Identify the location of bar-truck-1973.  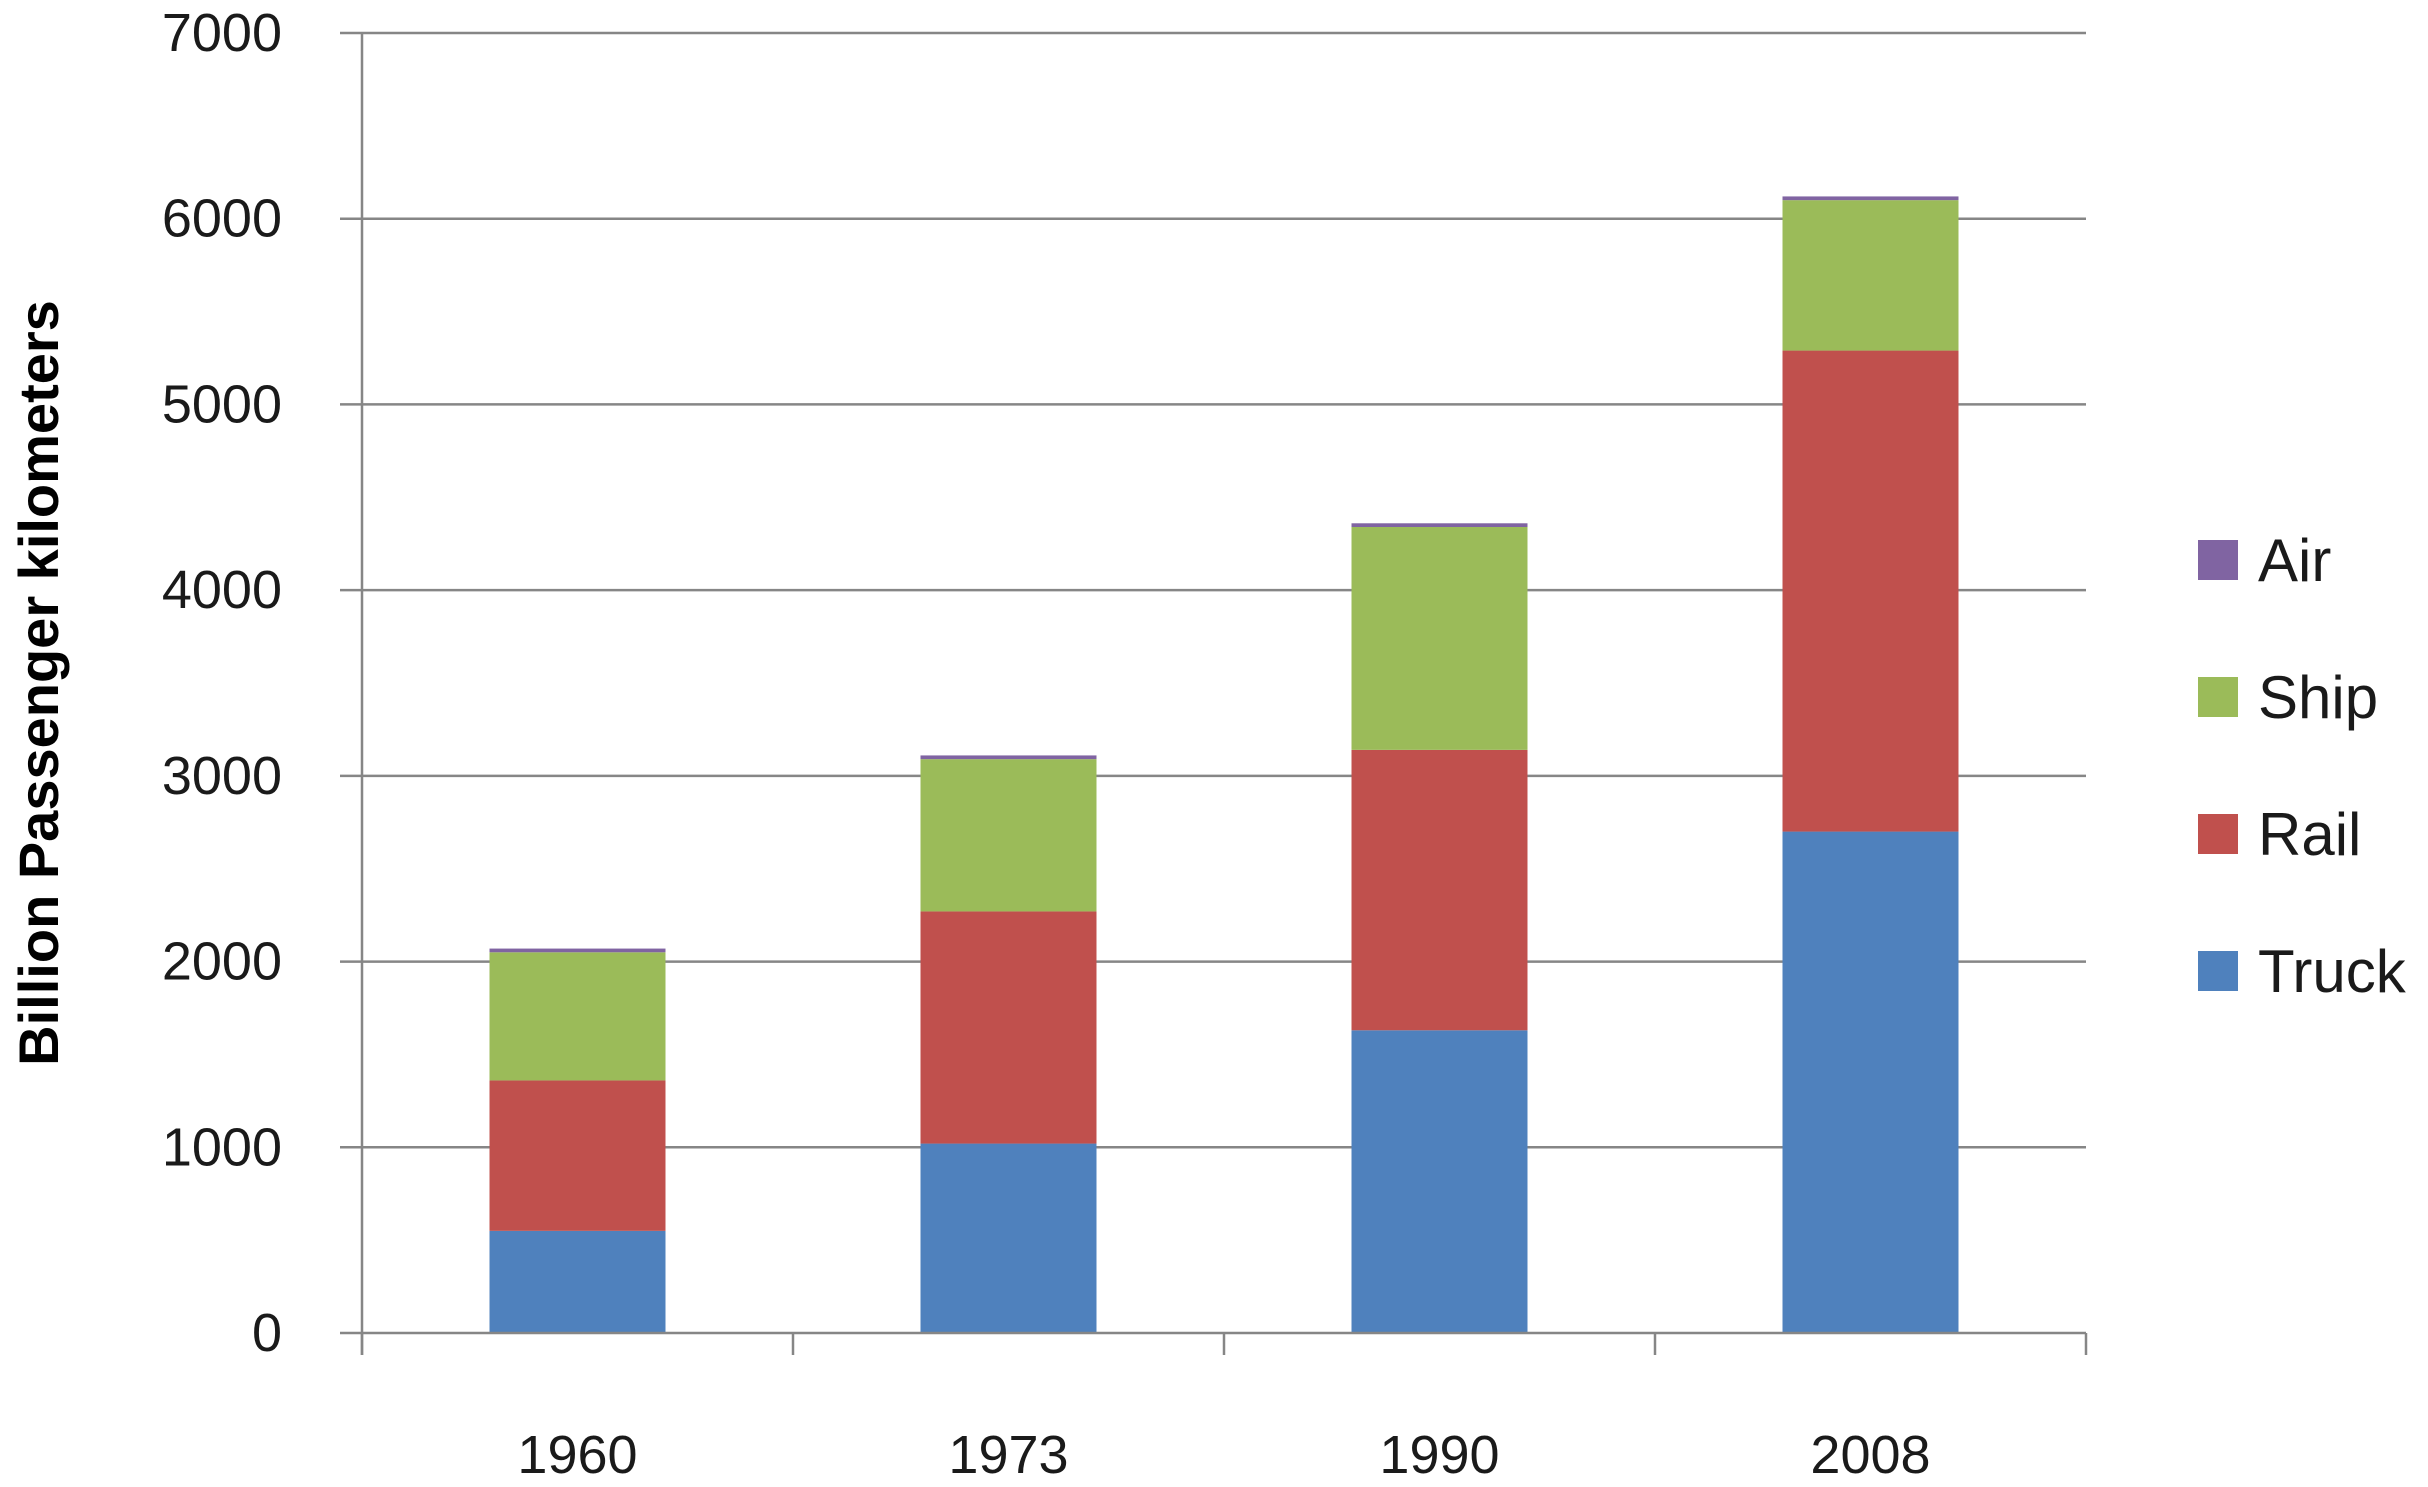
(1009, 1238).